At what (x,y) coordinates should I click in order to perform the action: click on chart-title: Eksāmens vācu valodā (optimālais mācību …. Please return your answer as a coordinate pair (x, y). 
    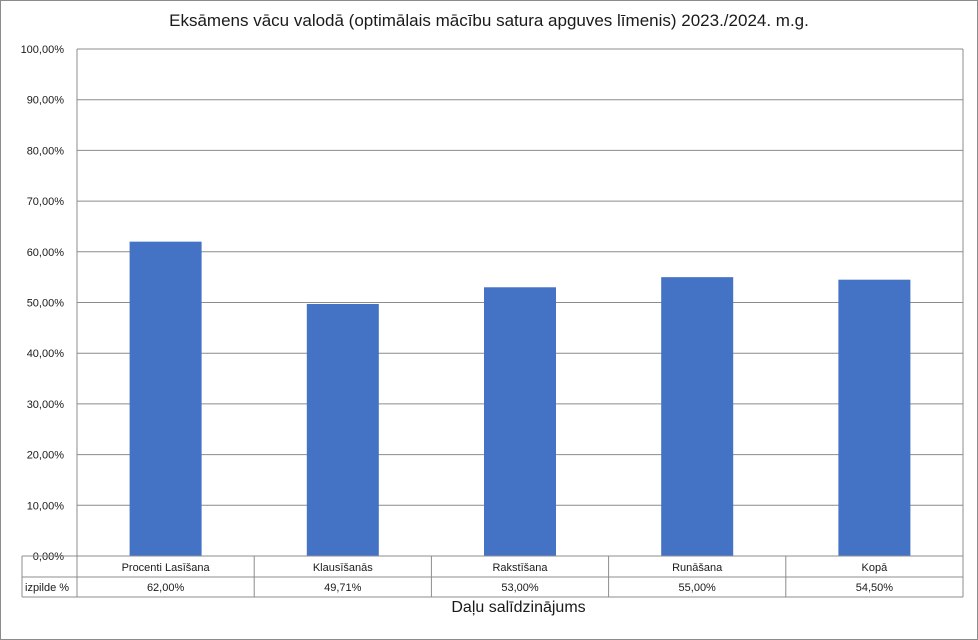
    Looking at the image, I should click on (489, 20).